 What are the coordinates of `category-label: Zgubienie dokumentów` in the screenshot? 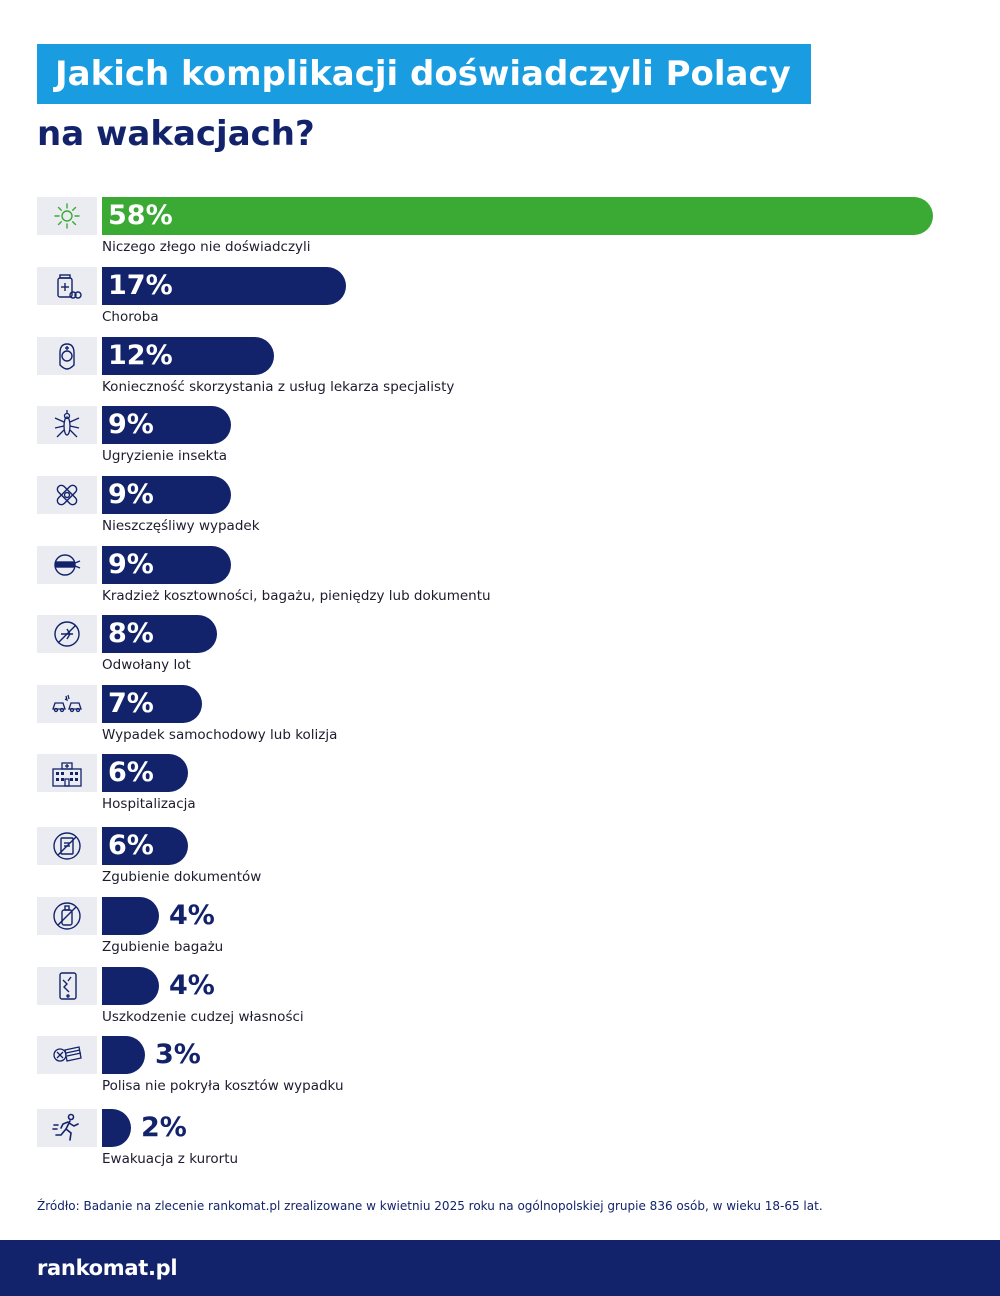 It's located at (182, 877).